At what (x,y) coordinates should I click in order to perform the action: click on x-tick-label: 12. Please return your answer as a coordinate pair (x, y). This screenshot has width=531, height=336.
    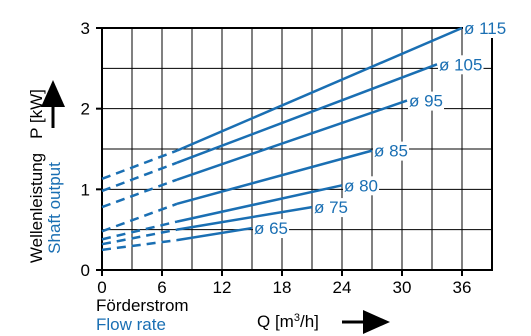
    Looking at the image, I should click on (222, 287).